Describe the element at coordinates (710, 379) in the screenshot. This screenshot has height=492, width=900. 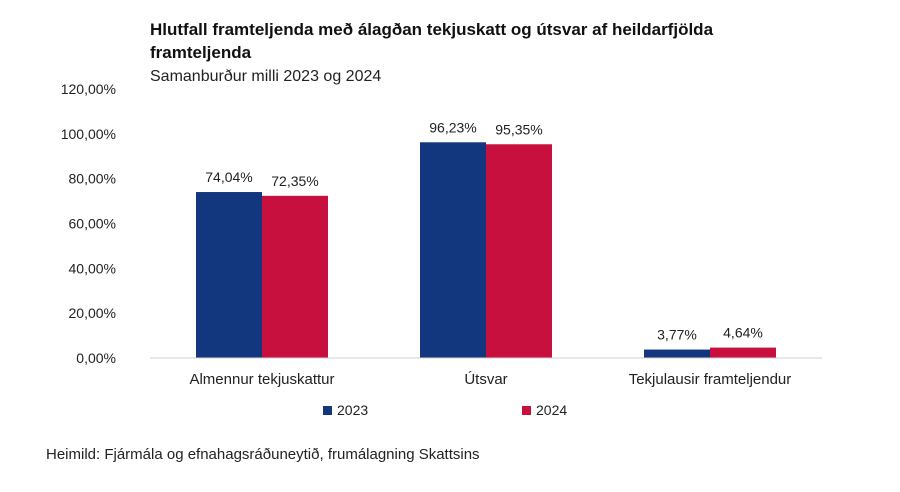
I see `x-tick-label: Tekjulausir framteljendur` at that location.